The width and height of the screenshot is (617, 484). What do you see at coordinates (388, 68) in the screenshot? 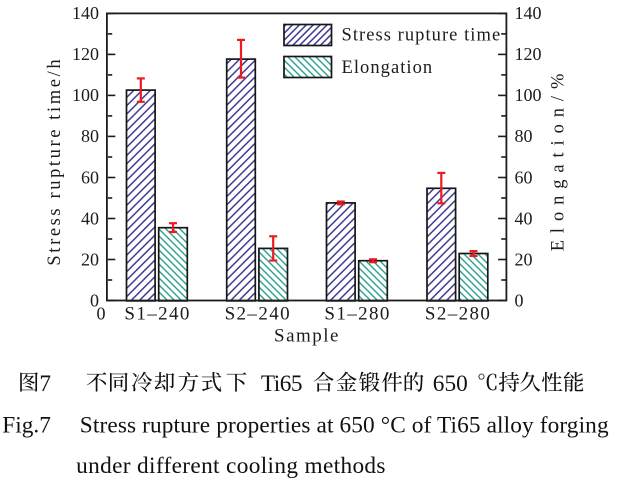
I see `svg-text: Elongation` at bounding box center [388, 68].